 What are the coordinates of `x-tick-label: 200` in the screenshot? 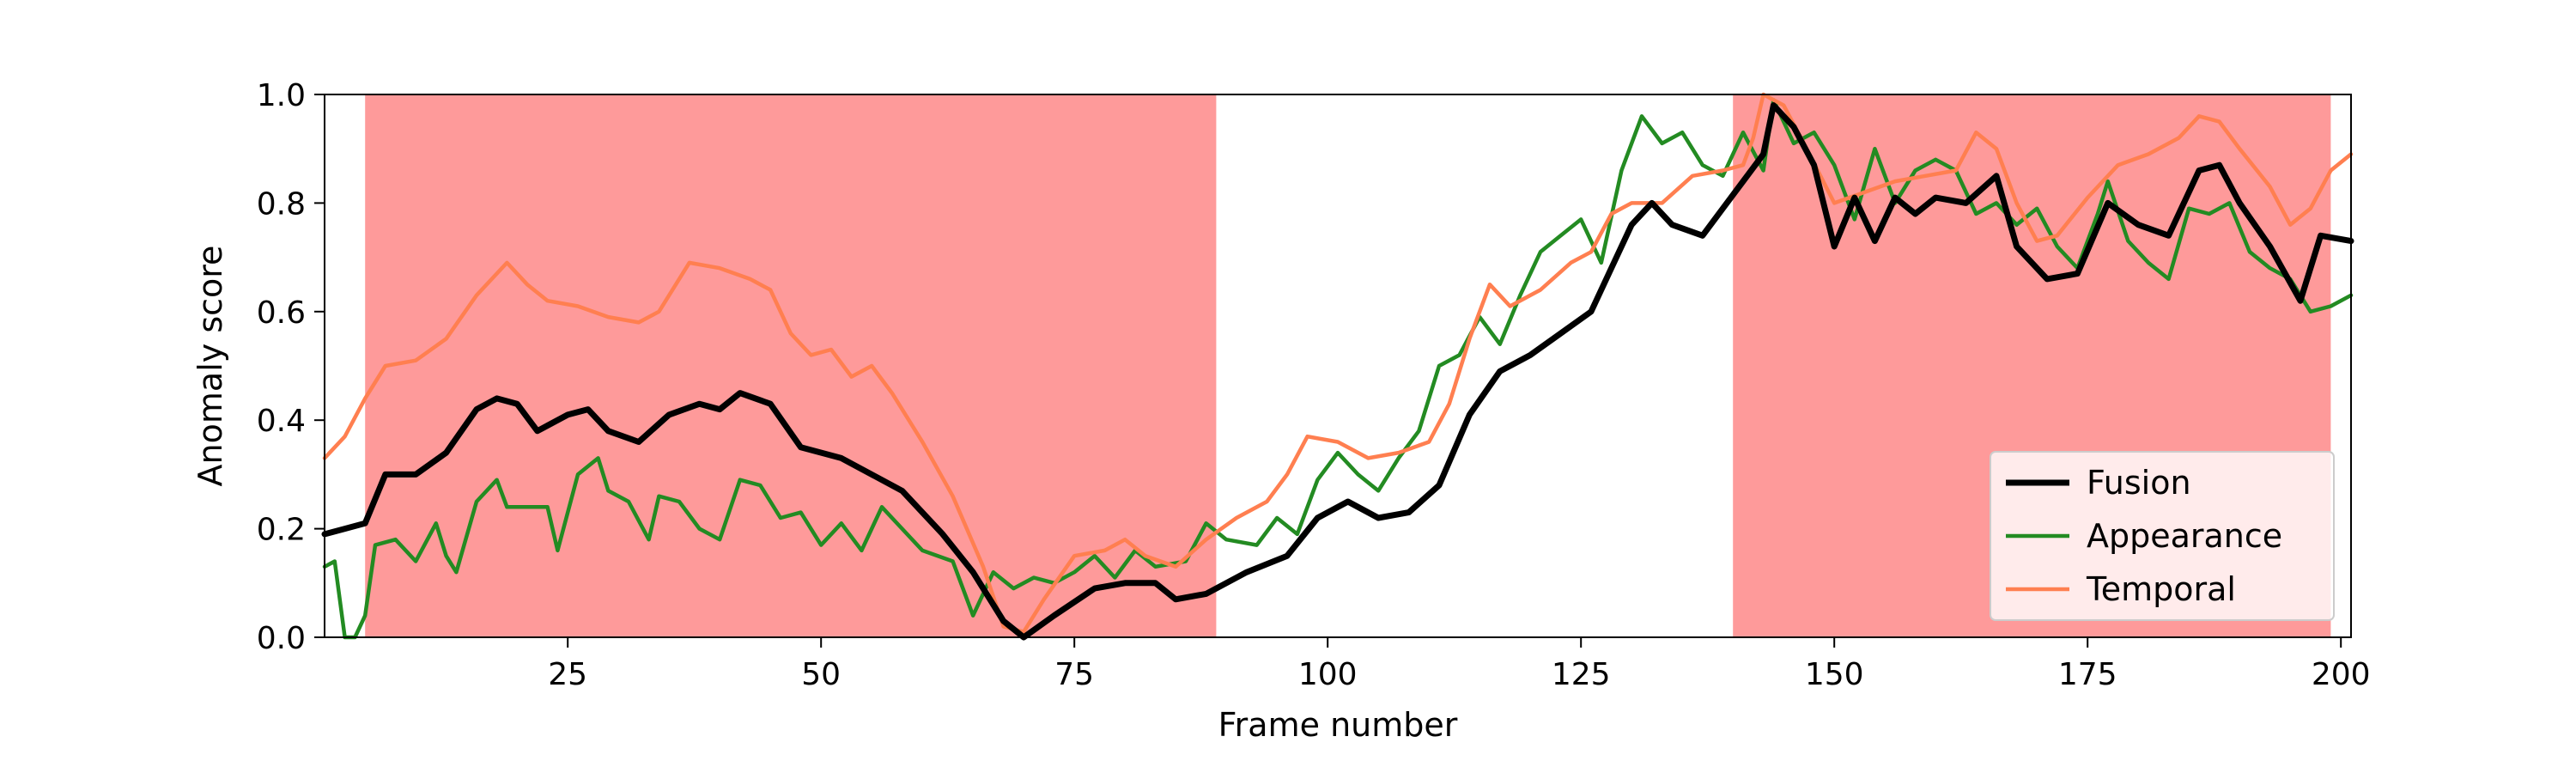 It's located at (2341, 674).